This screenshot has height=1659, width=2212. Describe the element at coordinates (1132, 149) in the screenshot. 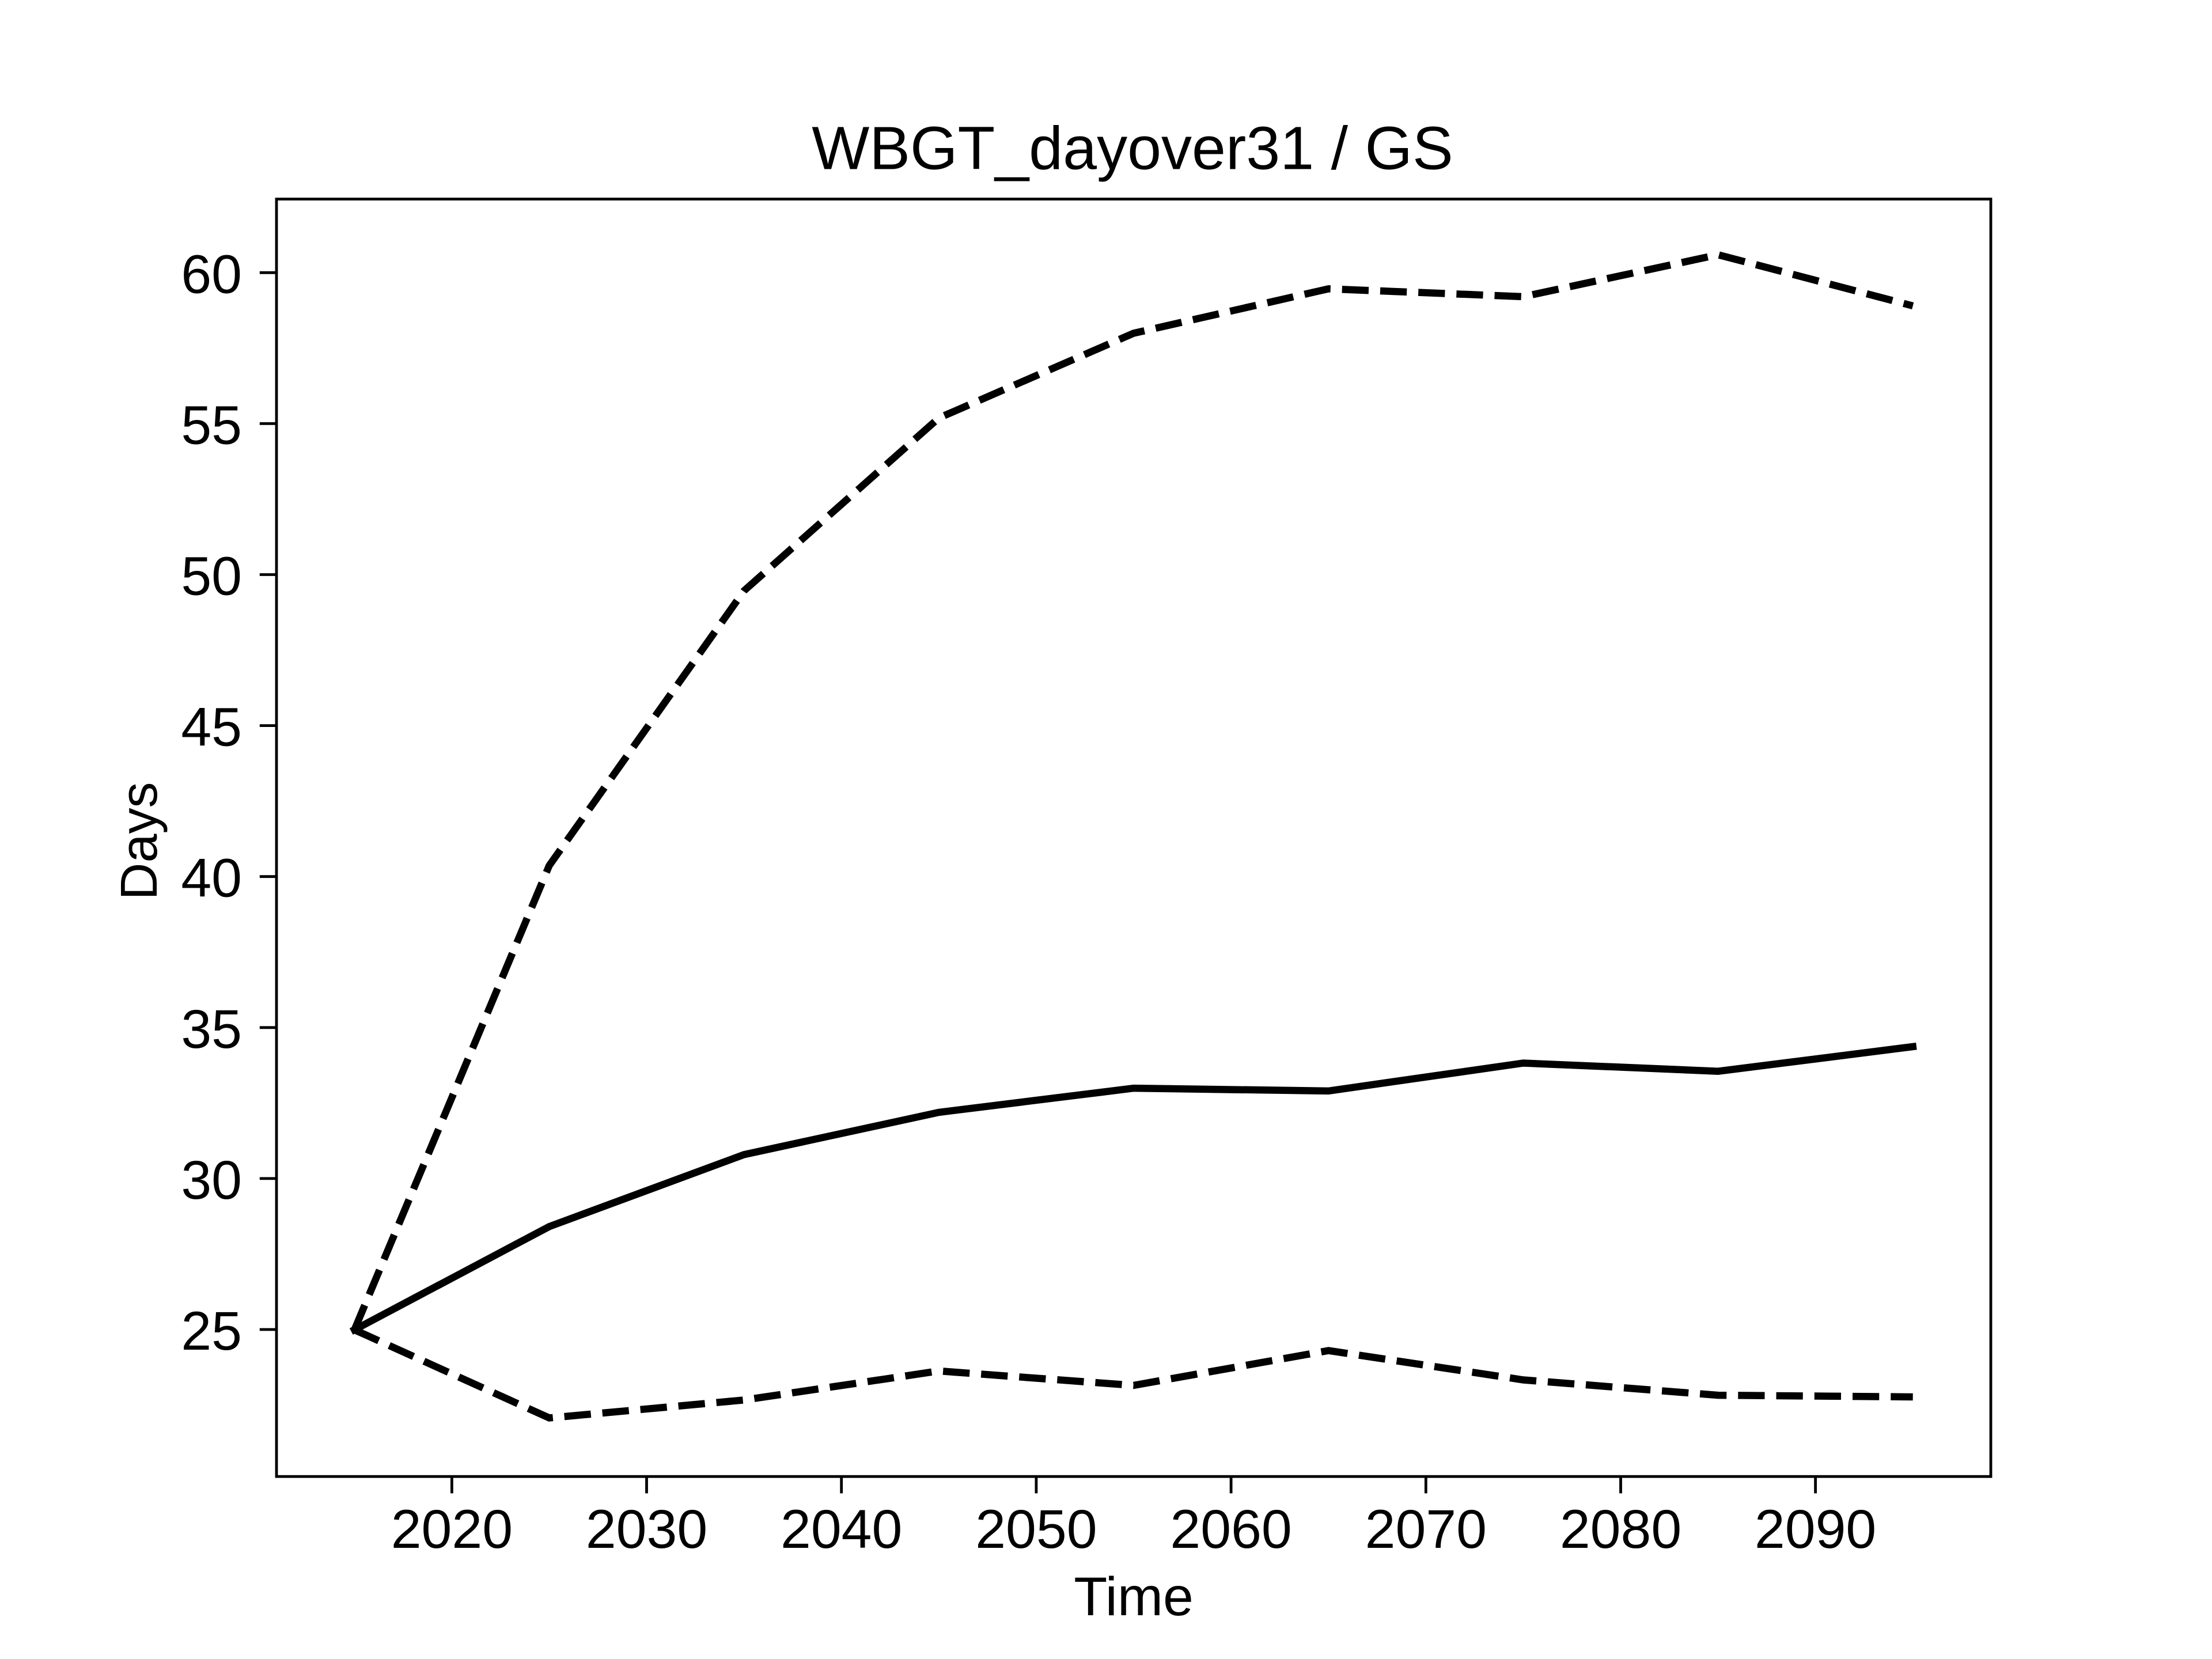

I see `svg-text: WBGT_dayover31 / GS` at that location.